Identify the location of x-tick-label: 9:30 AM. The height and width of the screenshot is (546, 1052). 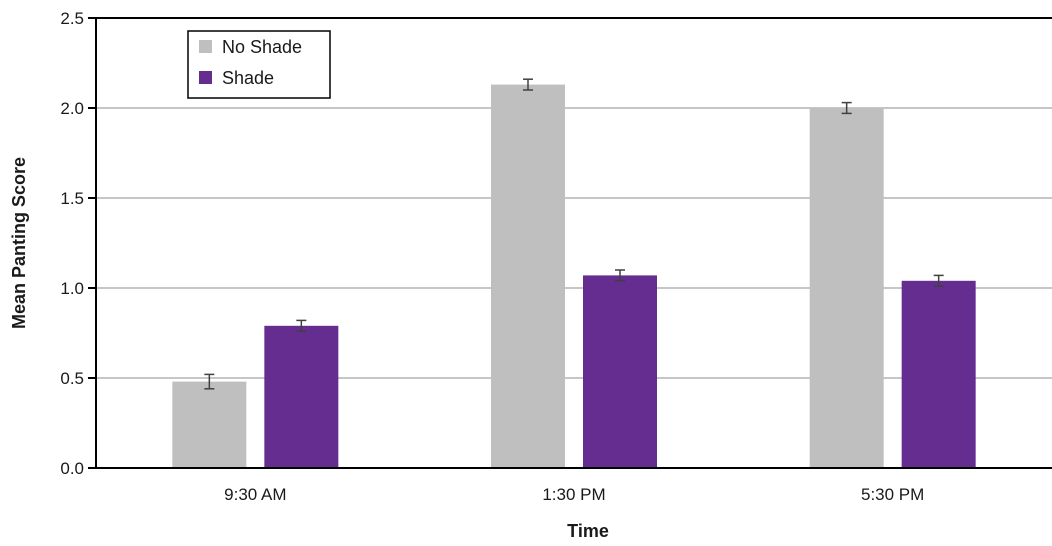
(255, 494).